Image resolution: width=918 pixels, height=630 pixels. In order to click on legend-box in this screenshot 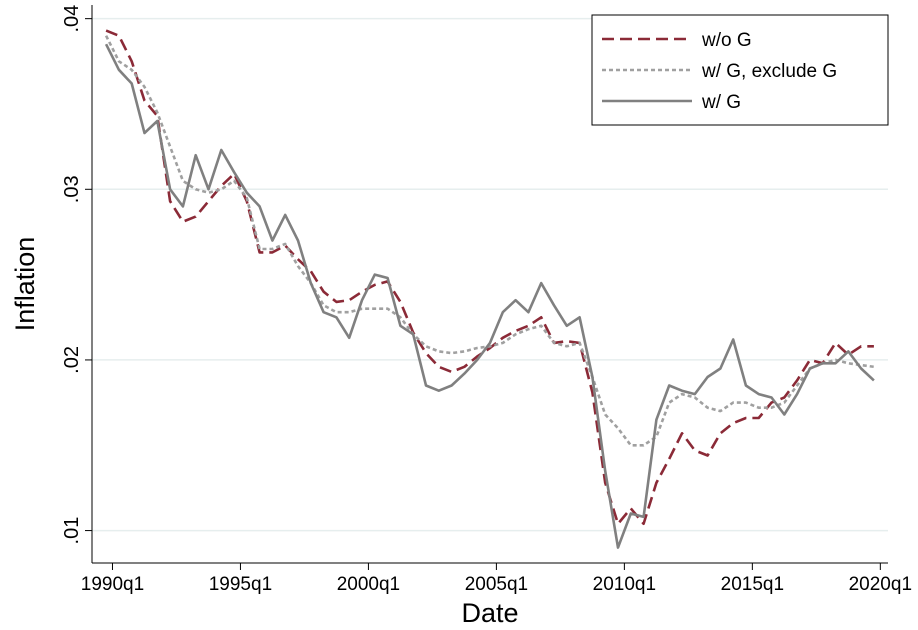, I will do `click(740, 70)`.